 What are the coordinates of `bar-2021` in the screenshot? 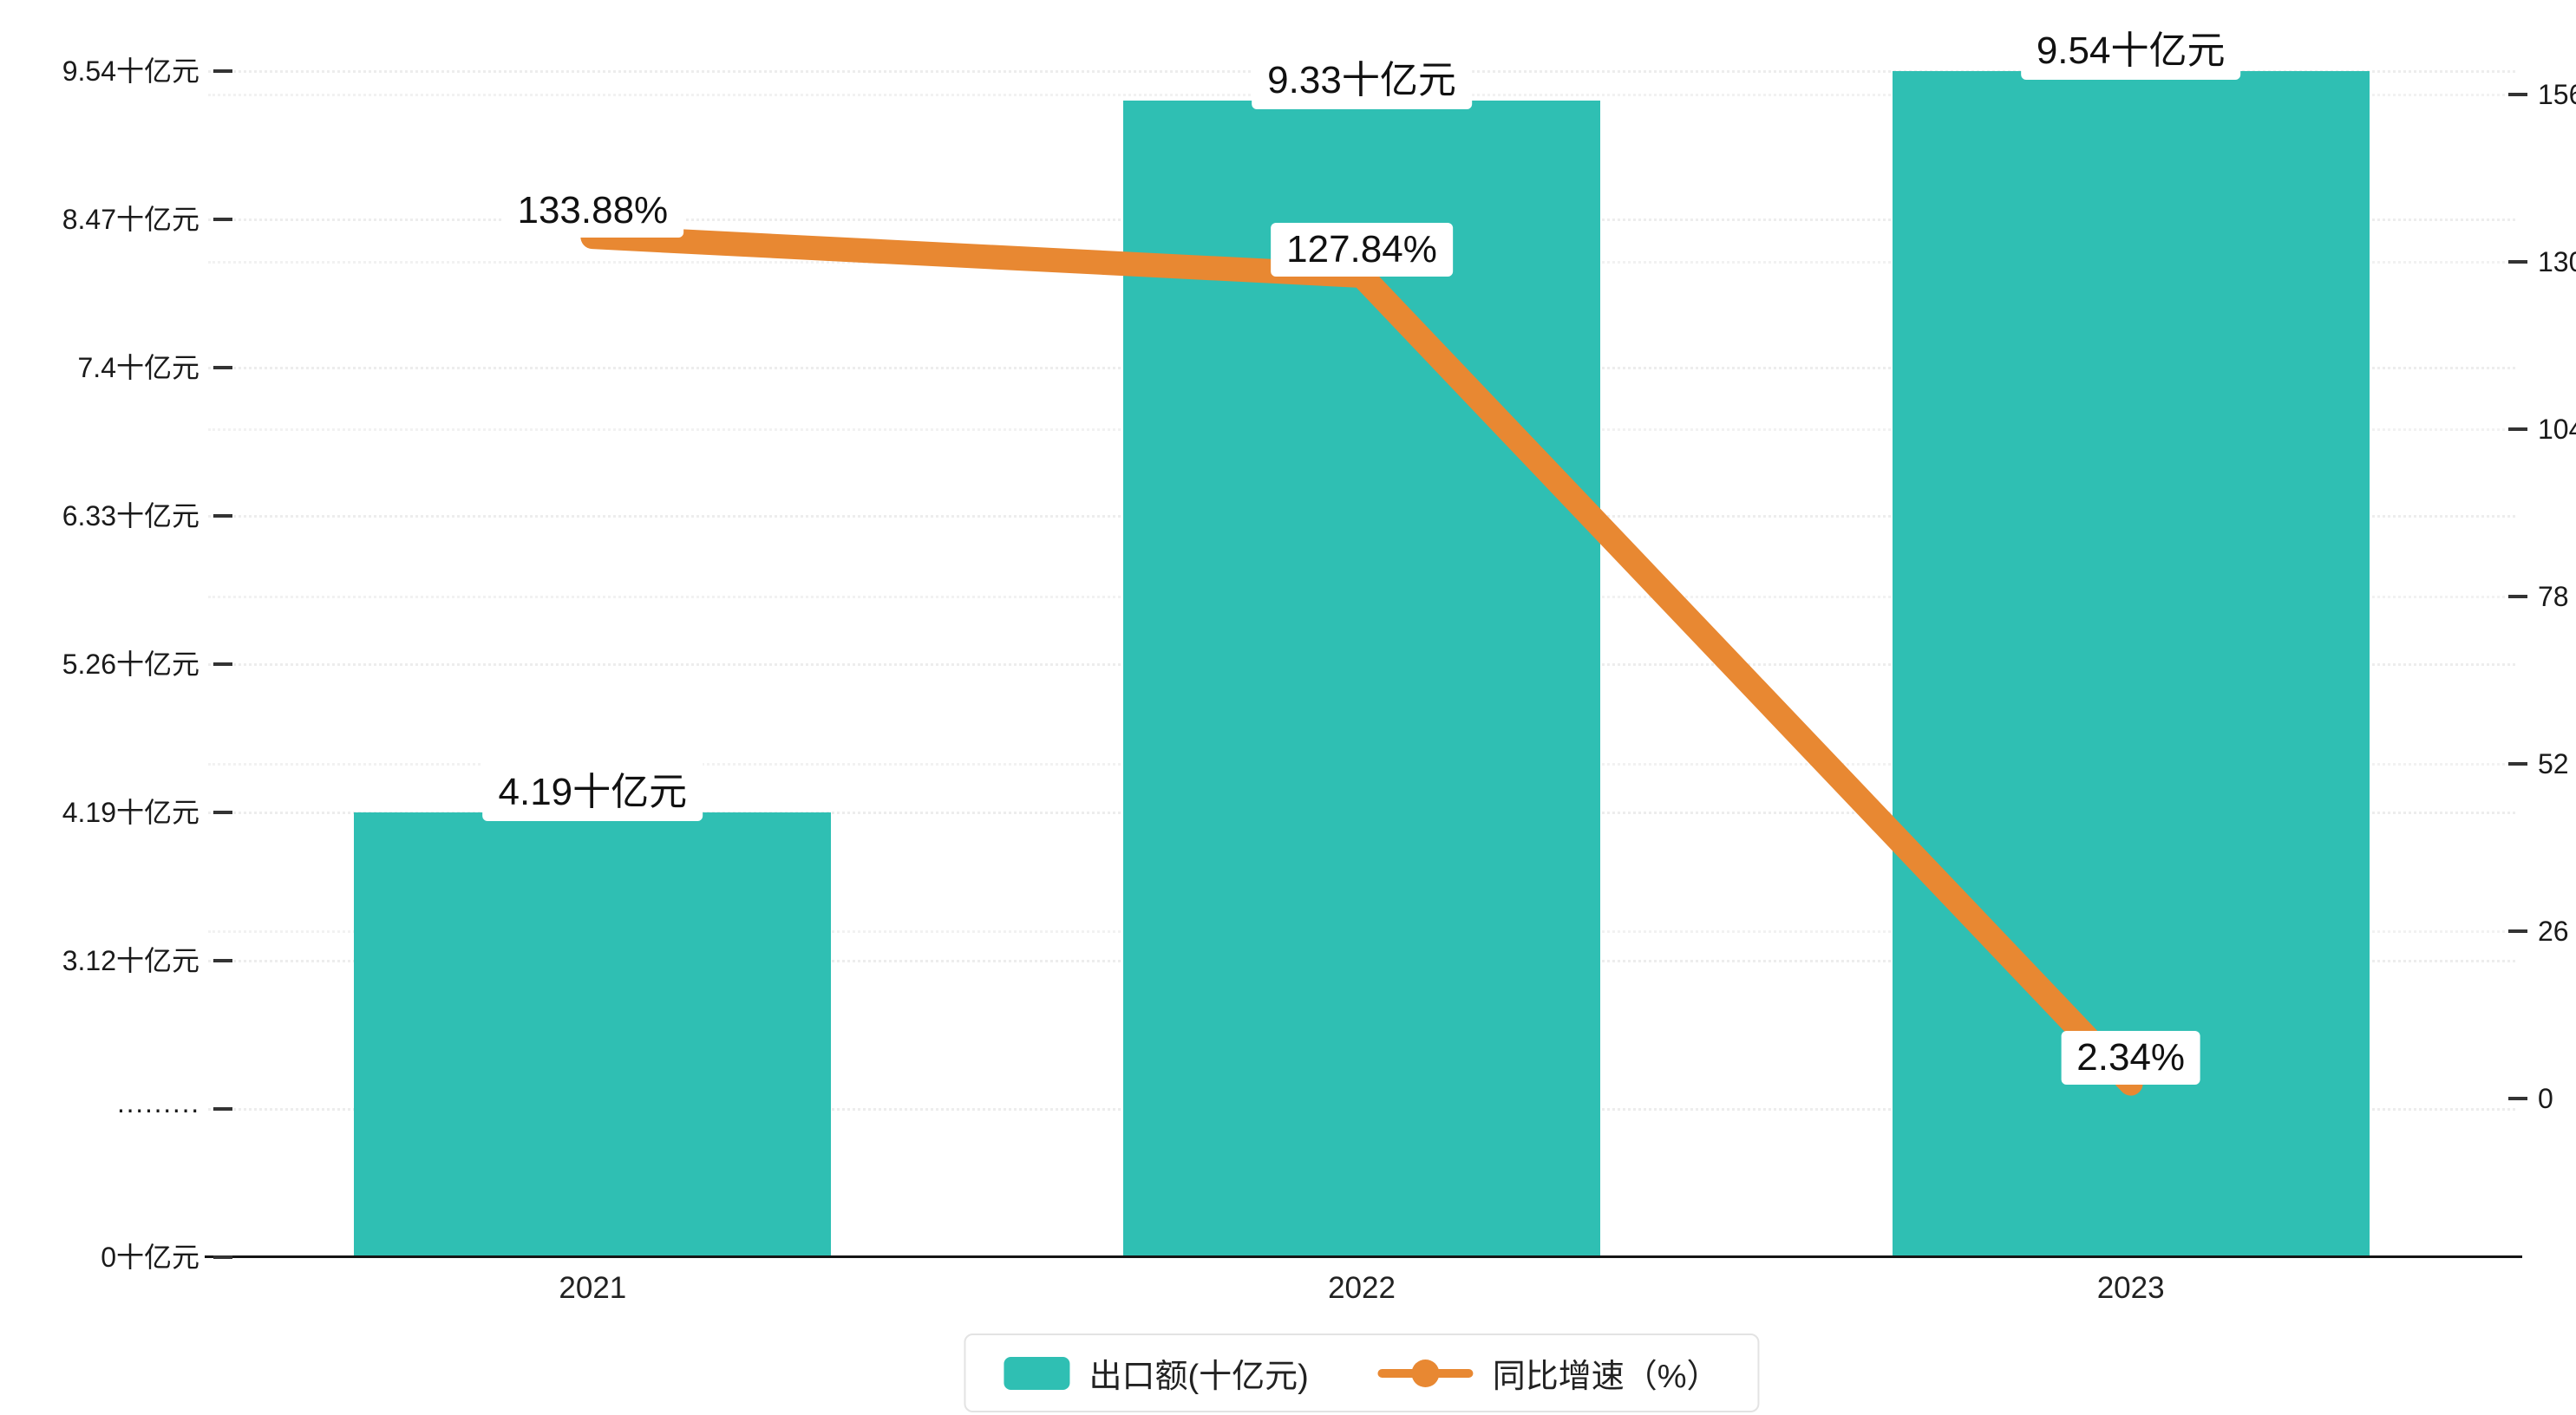 It's located at (593, 1034).